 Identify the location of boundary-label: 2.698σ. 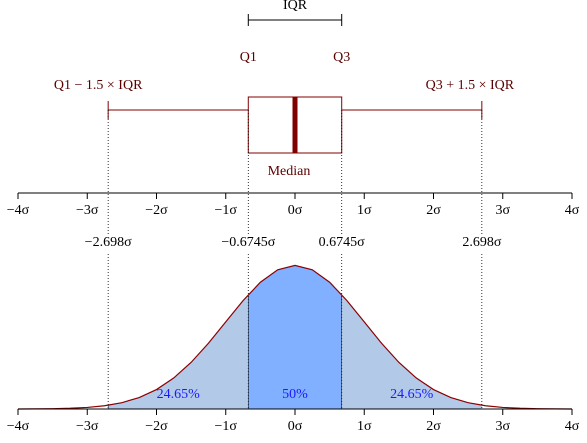
(482, 242).